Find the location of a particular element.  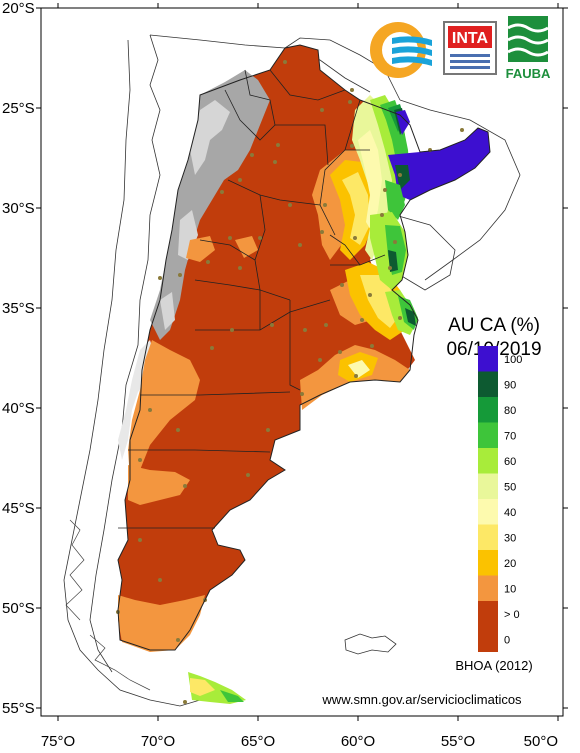

legend-label: 90 is located at coordinates (510, 385).